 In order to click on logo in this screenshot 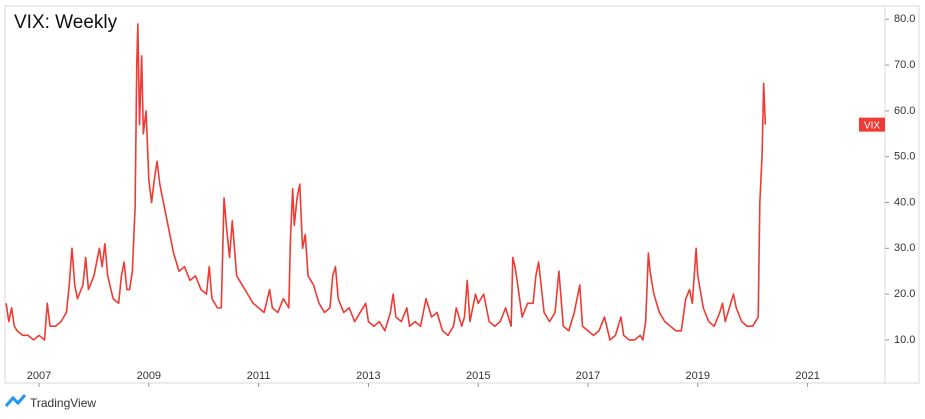, I will do `click(15, 400)`.